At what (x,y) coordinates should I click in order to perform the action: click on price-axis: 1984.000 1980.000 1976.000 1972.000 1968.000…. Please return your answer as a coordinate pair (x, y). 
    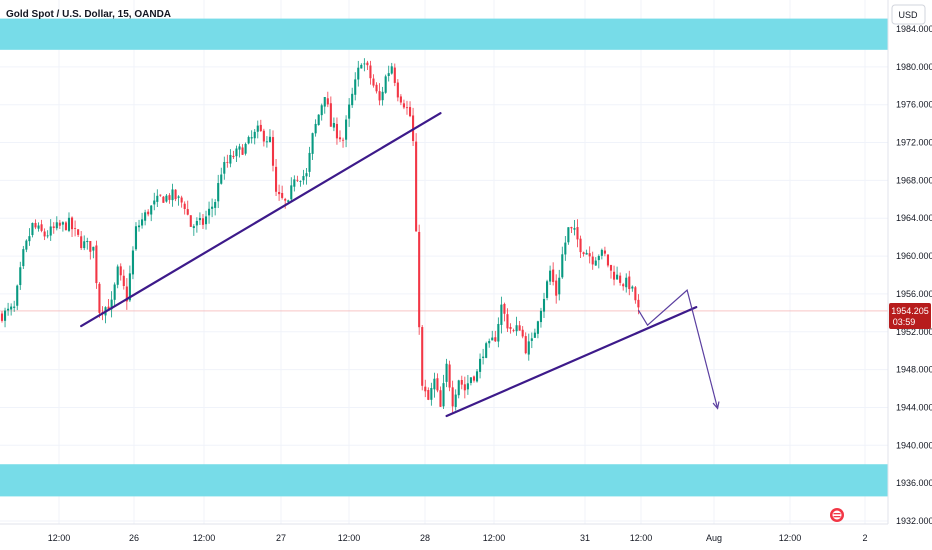
    Looking at the image, I should click on (914, 275).